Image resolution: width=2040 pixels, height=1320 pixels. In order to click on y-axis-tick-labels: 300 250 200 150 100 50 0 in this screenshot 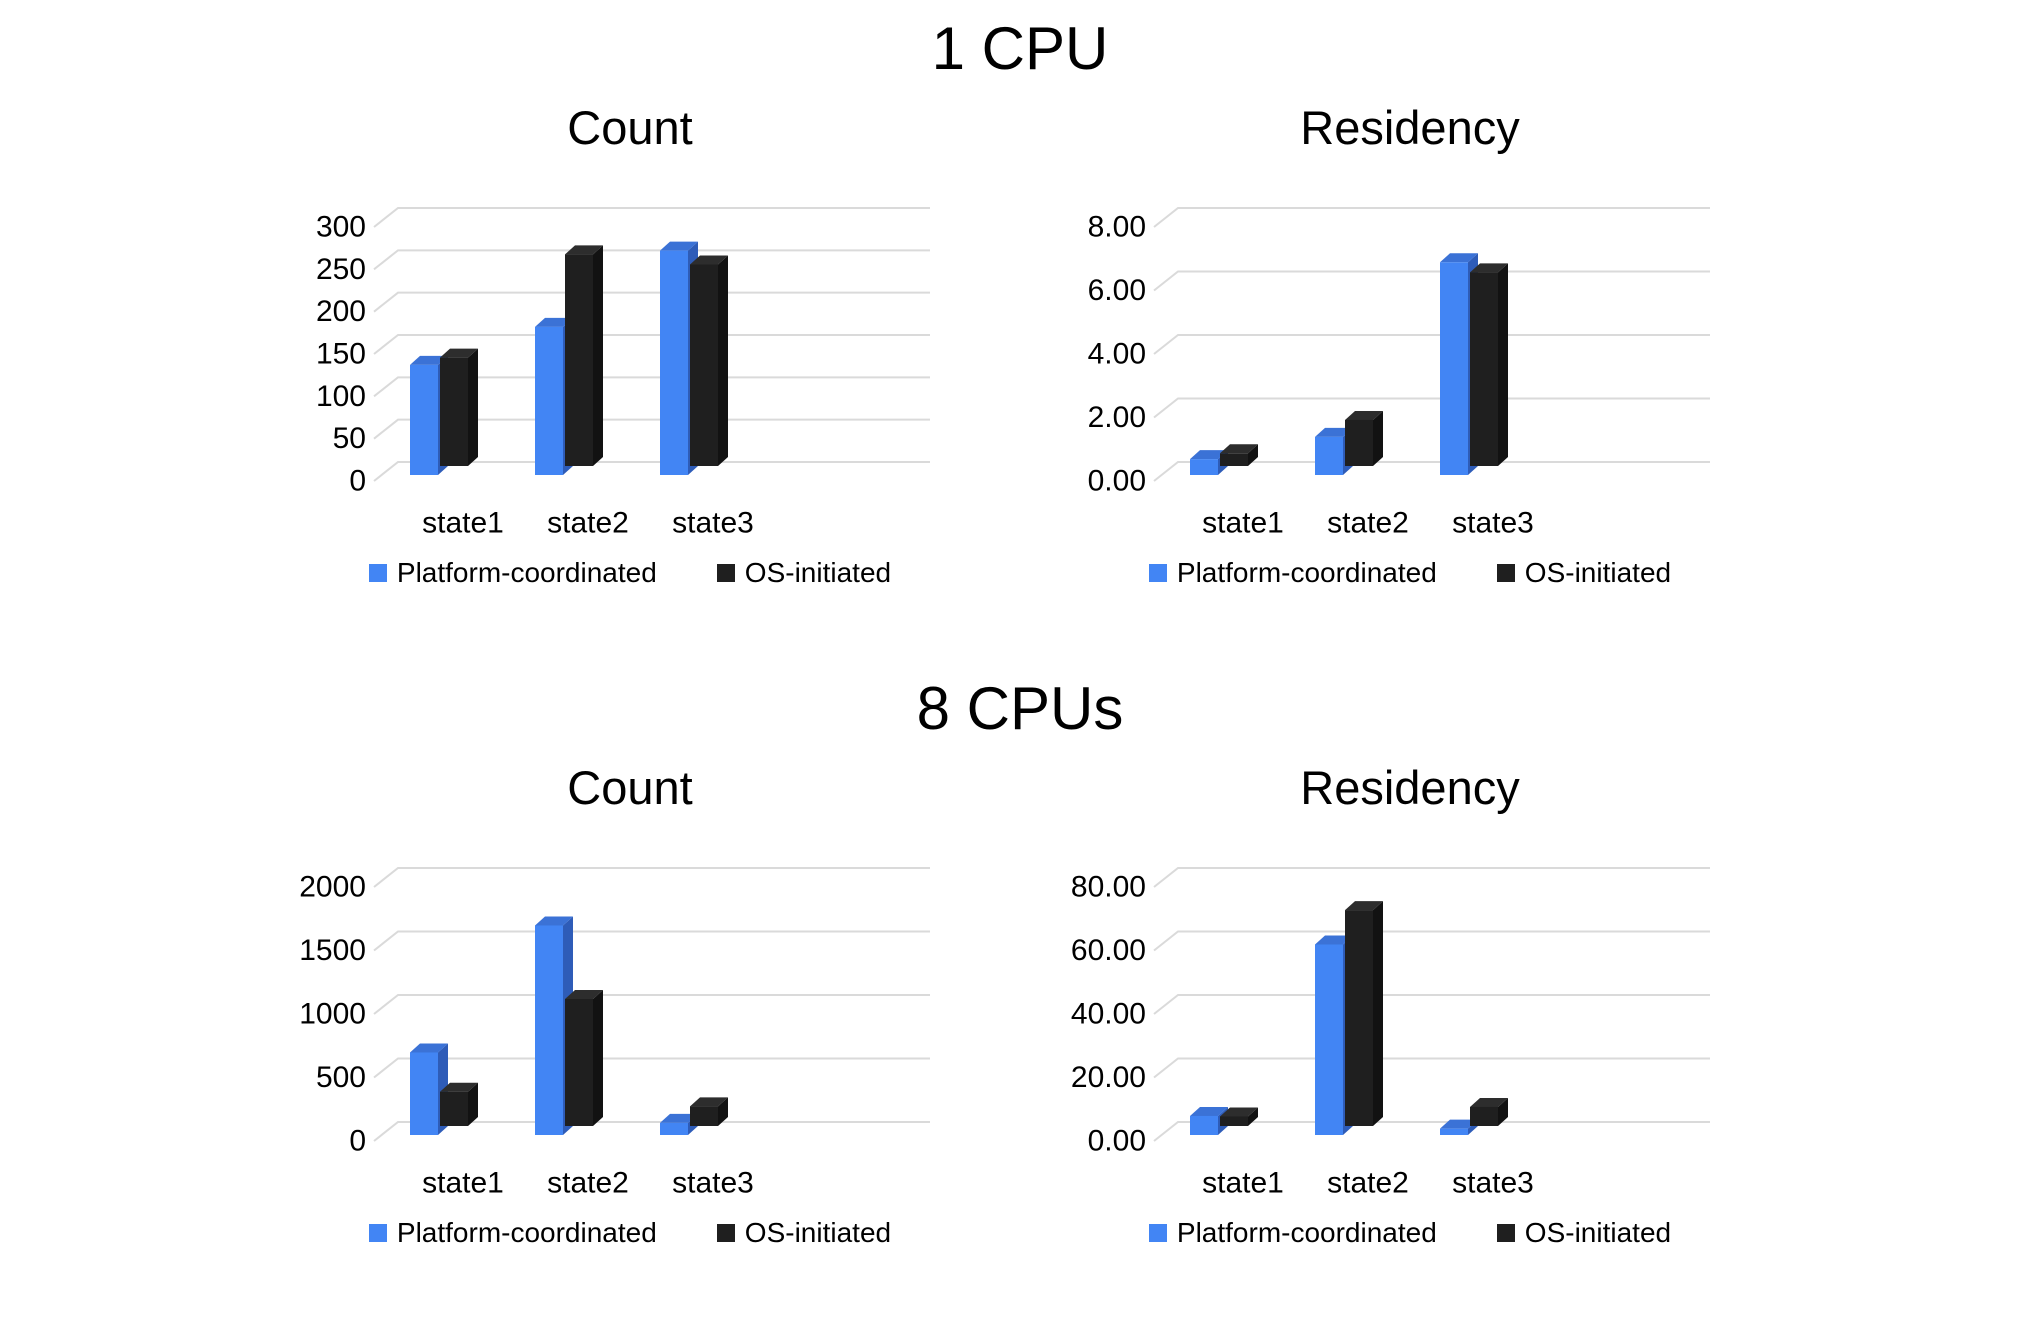, I will do `click(341, 354)`.